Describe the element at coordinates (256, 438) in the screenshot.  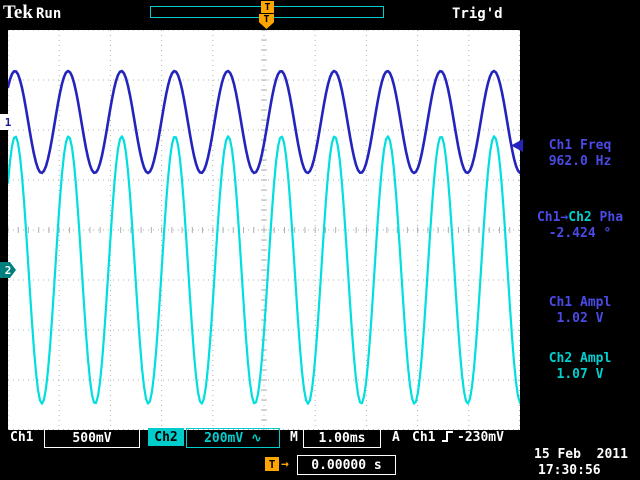
I see `ac-coupling-icon: ∿` at that location.